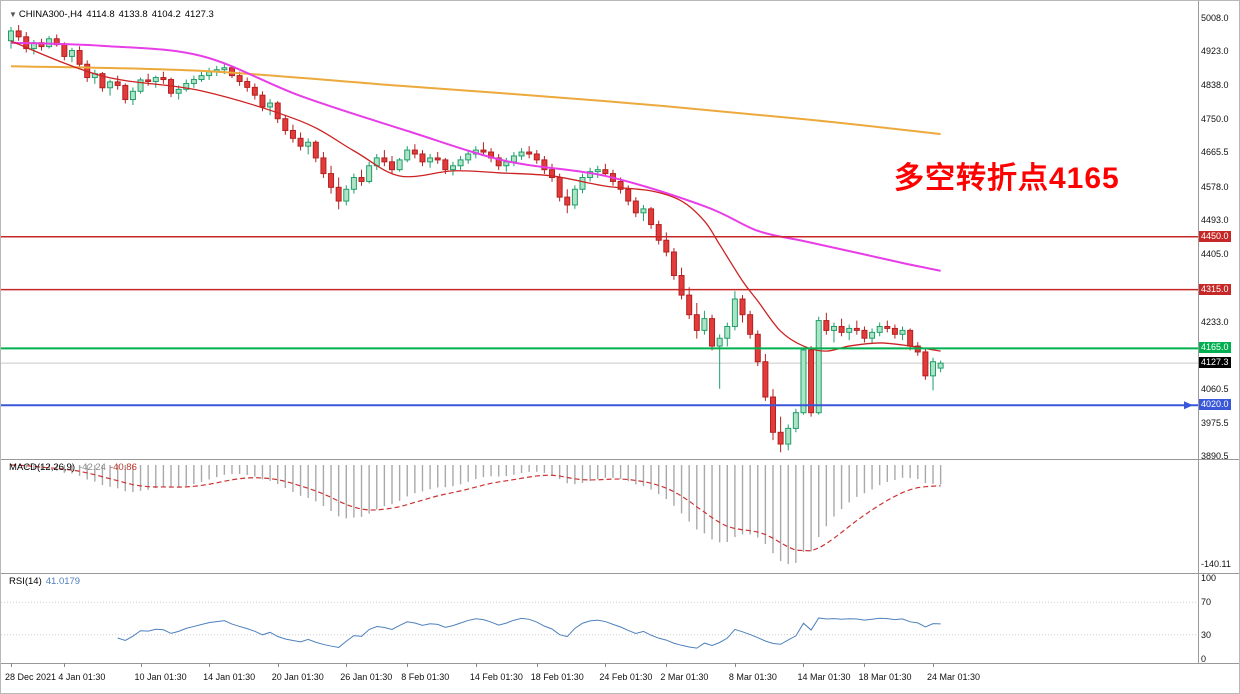  What do you see at coordinates (166, 14) in the screenshot?
I see `ohlc-low: 4104.2` at bounding box center [166, 14].